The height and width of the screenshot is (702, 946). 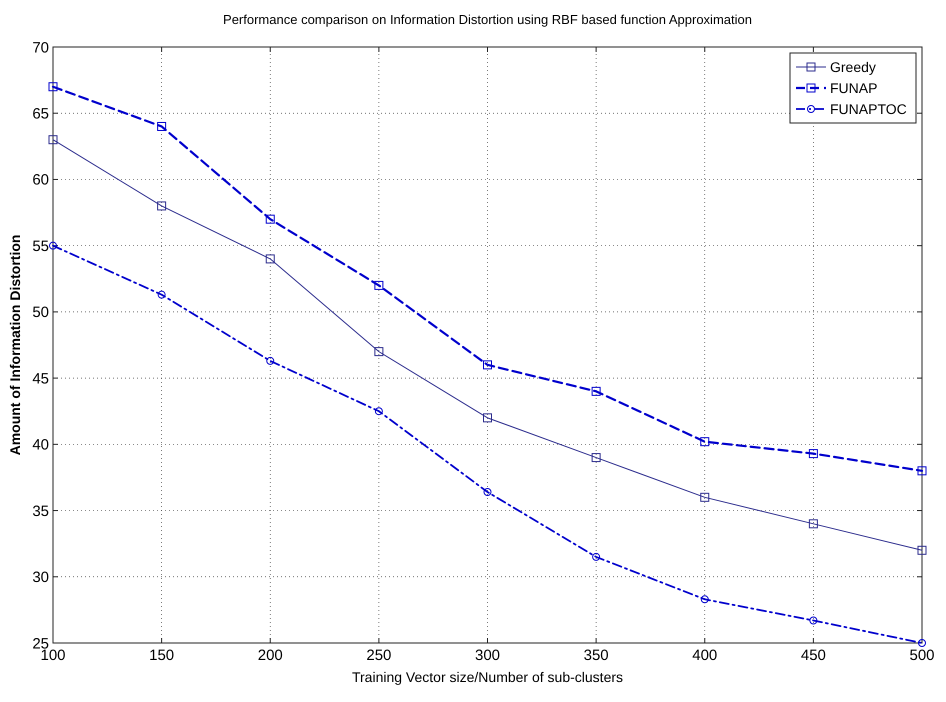 I want to click on y-tick-label: 30, so click(x=40, y=577).